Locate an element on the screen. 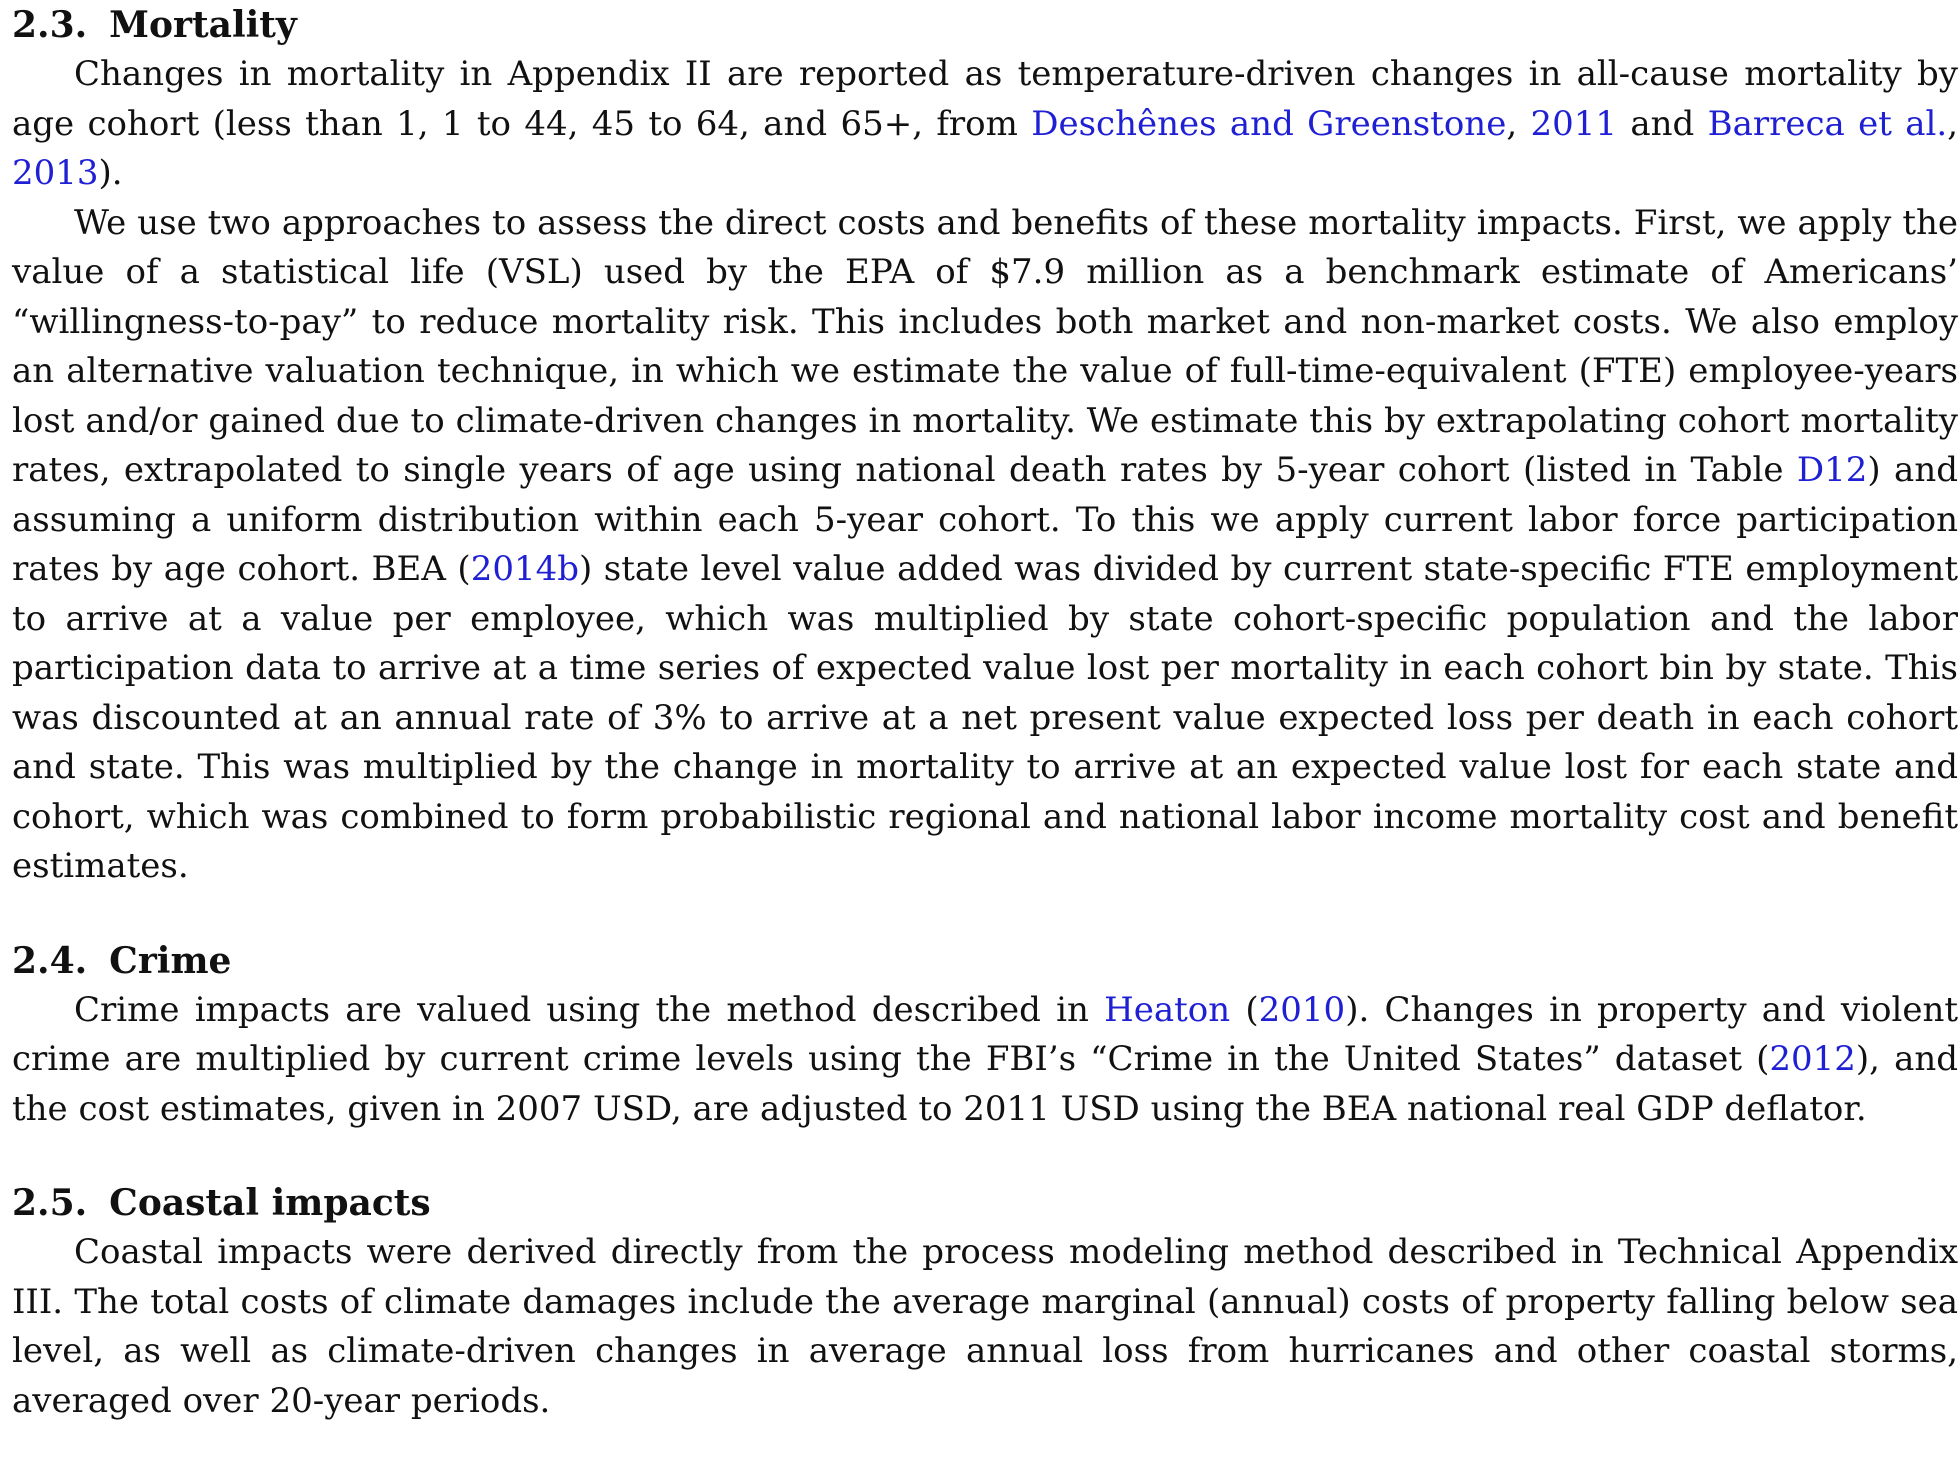 This screenshot has height=1472, width=1959. text-segment: ). is located at coordinates (110, 173).